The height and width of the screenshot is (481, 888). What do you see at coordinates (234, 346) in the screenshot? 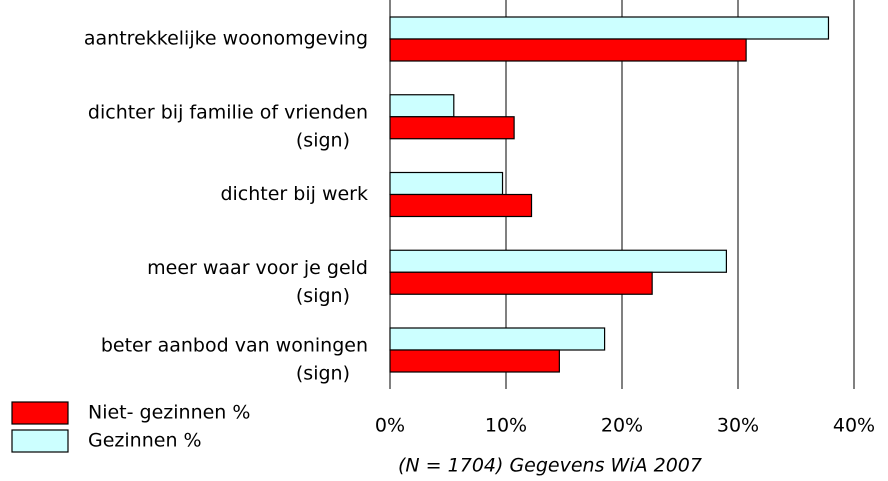
I see `category-label: beter aanbod van woningen` at bounding box center [234, 346].